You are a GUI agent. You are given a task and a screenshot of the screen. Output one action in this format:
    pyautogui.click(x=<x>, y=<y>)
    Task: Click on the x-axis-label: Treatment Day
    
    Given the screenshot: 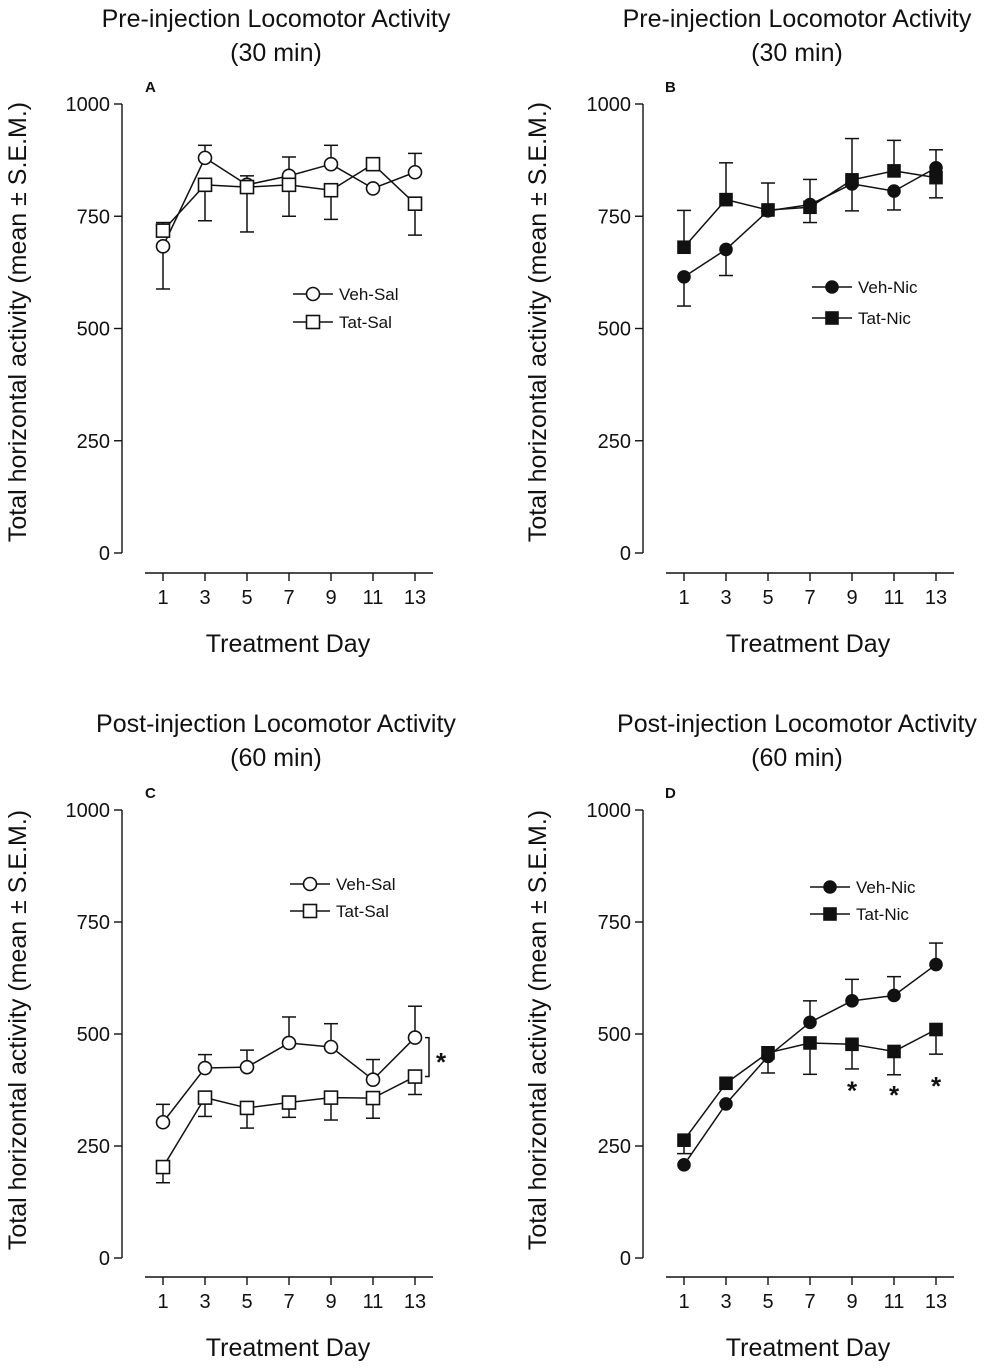 What is the action you would take?
    pyautogui.click(x=288, y=644)
    